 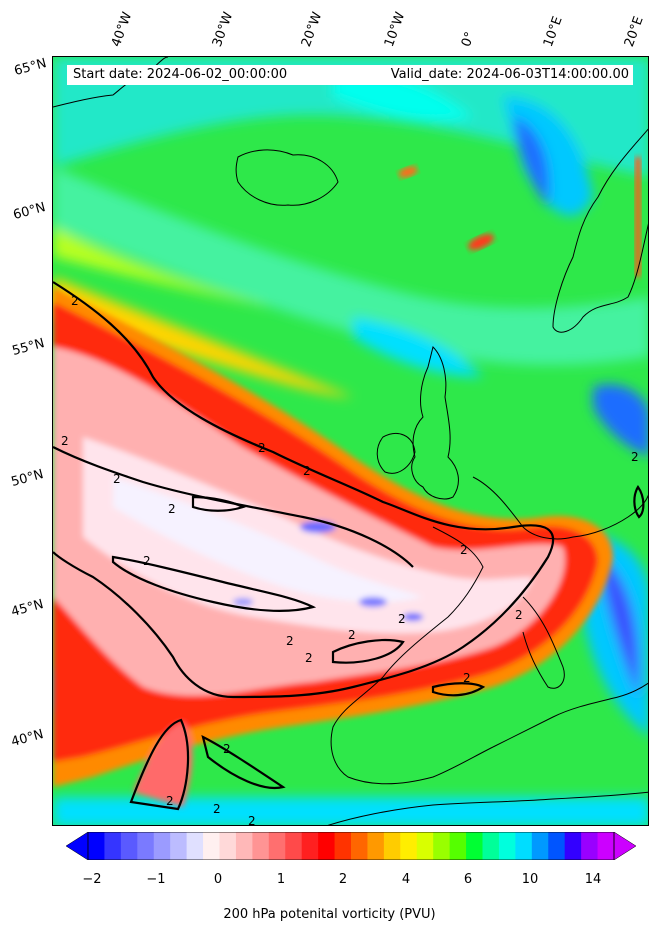 What do you see at coordinates (593, 879) in the screenshot?
I see `colorbar-tick: 14` at bounding box center [593, 879].